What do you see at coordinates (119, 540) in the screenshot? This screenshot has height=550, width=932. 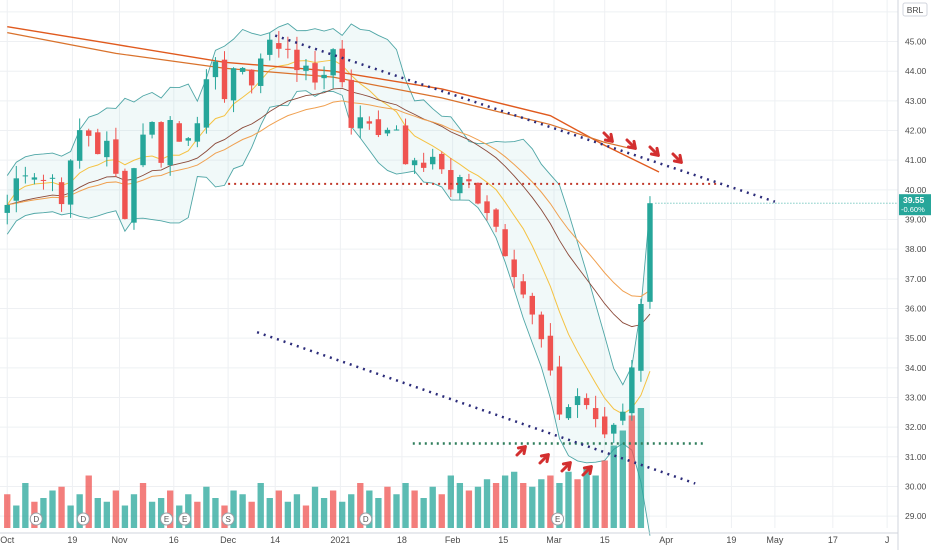 I see `time-tick-label: Nov` at bounding box center [119, 540].